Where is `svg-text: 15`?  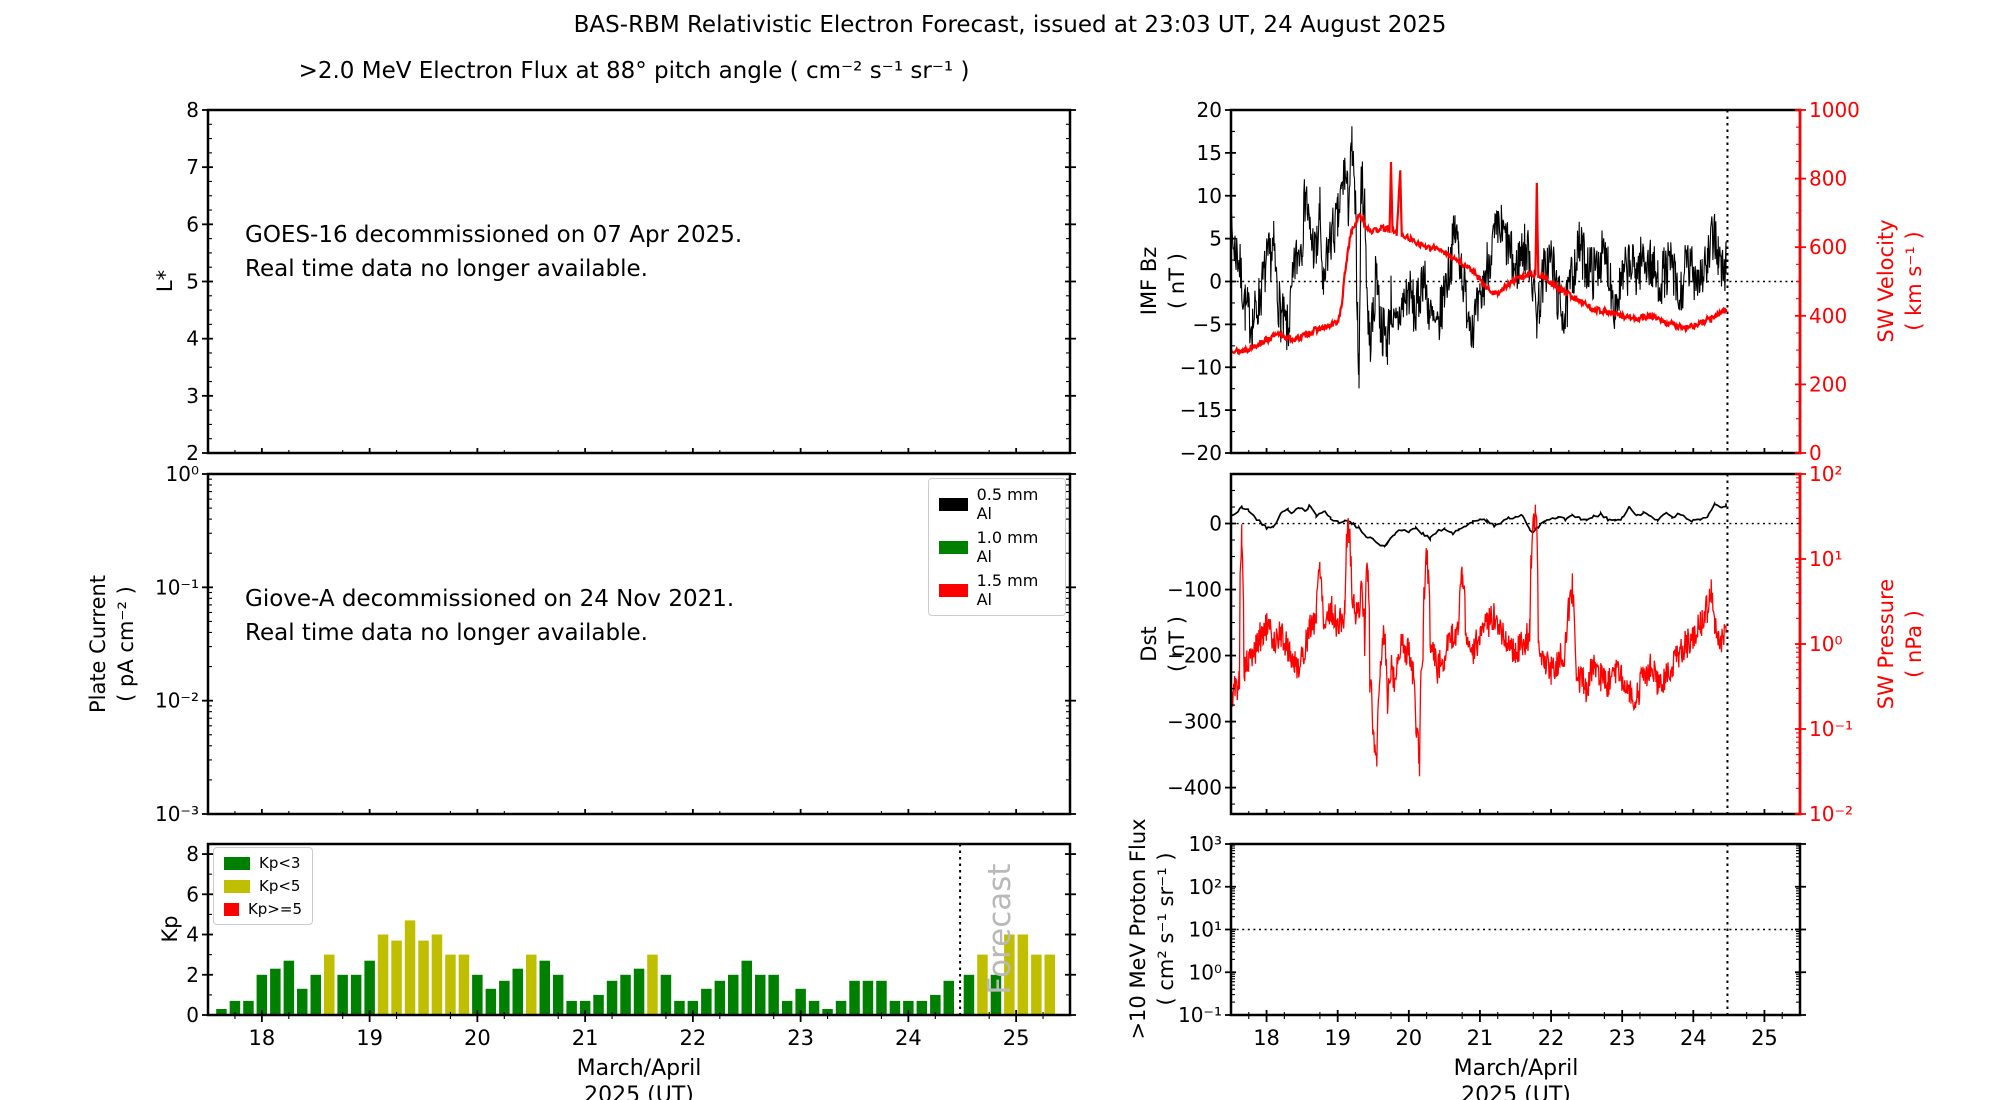
svg-text: 15 is located at coordinates (1209, 153).